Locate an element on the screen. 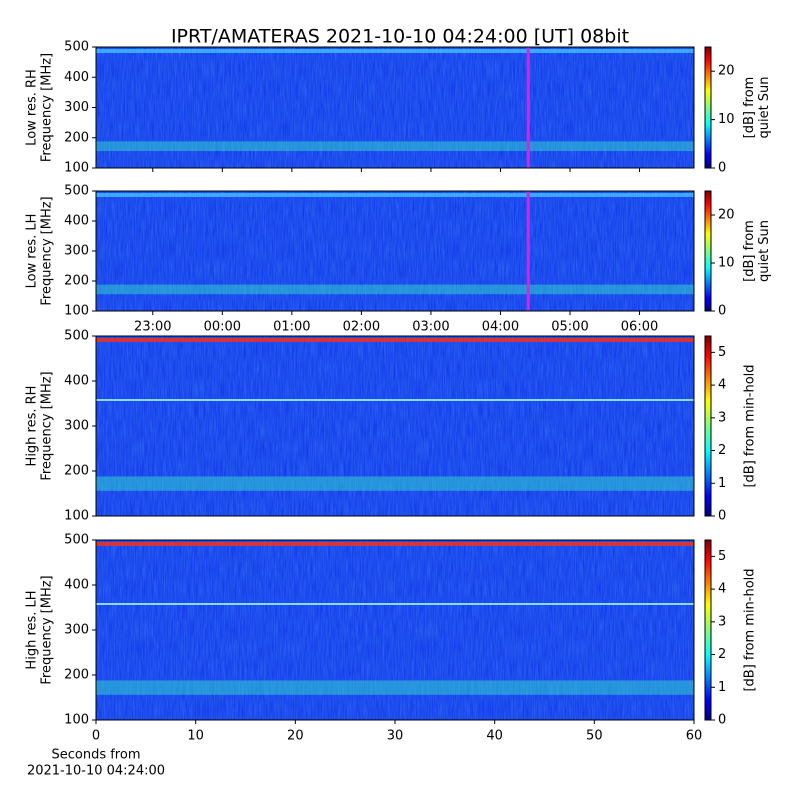  x-axis-label: 2021-10-10 04:24:00 is located at coordinates (96, 771).